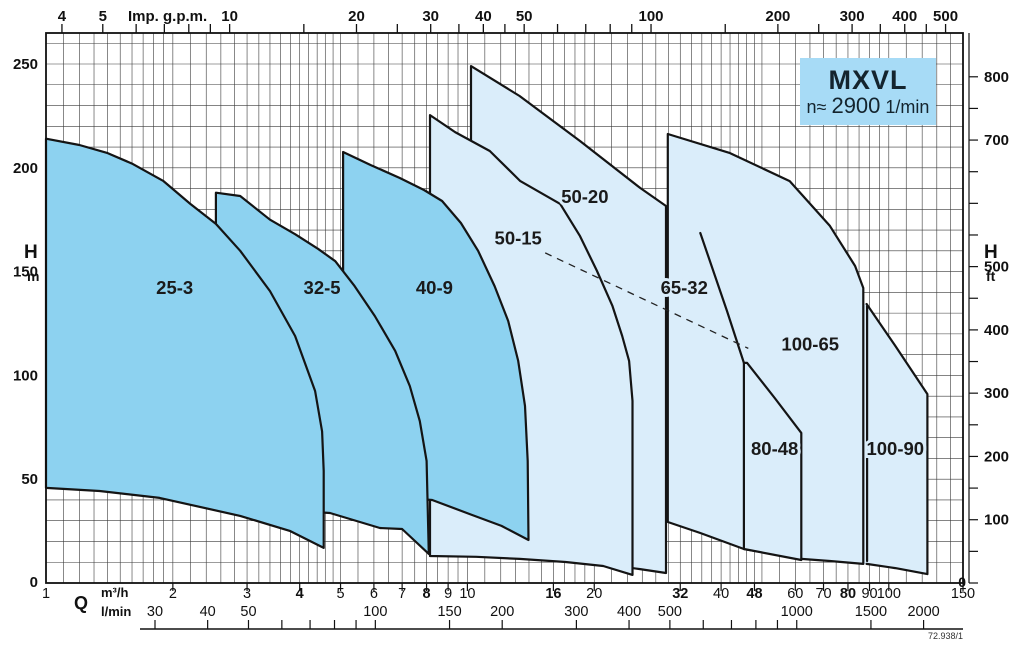  What do you see at coordinates (341, 594) in the screenshot?
I see `m3h-label: 5` at bounding box center [341, 594].